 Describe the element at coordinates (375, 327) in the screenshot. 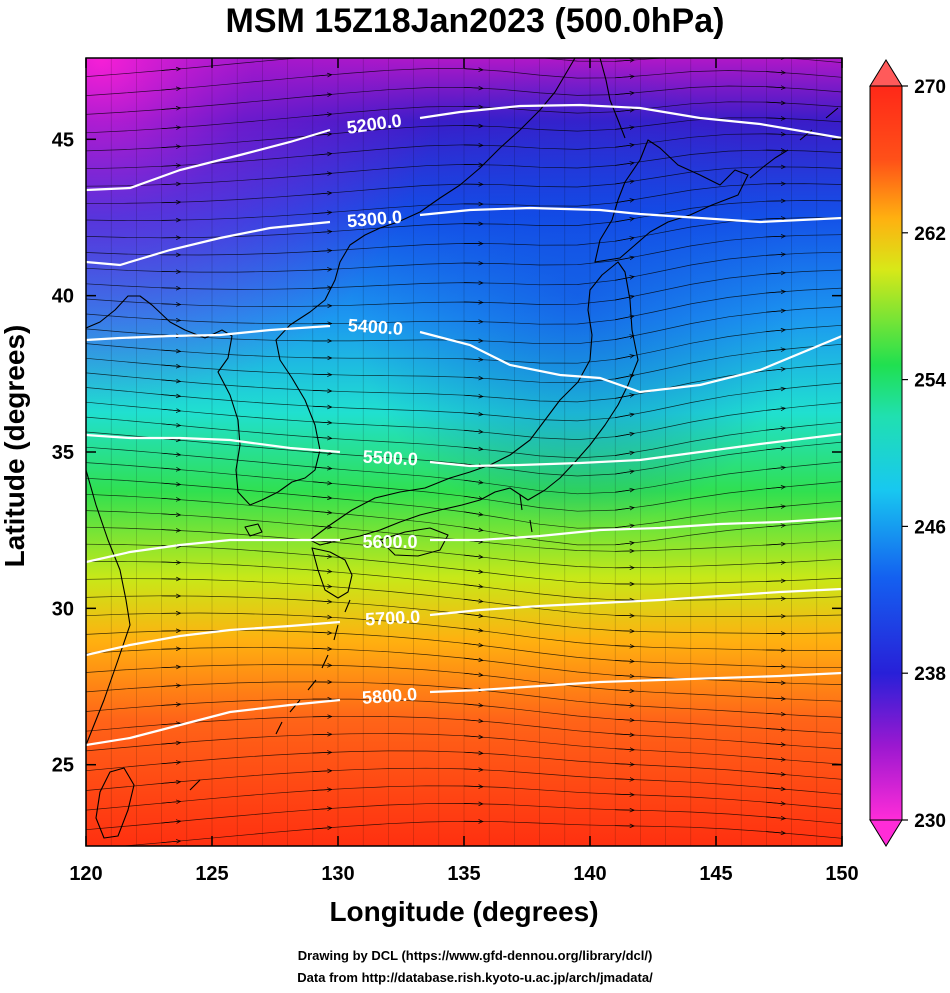

I see `contour-label-5400: 5400.0` at that location.